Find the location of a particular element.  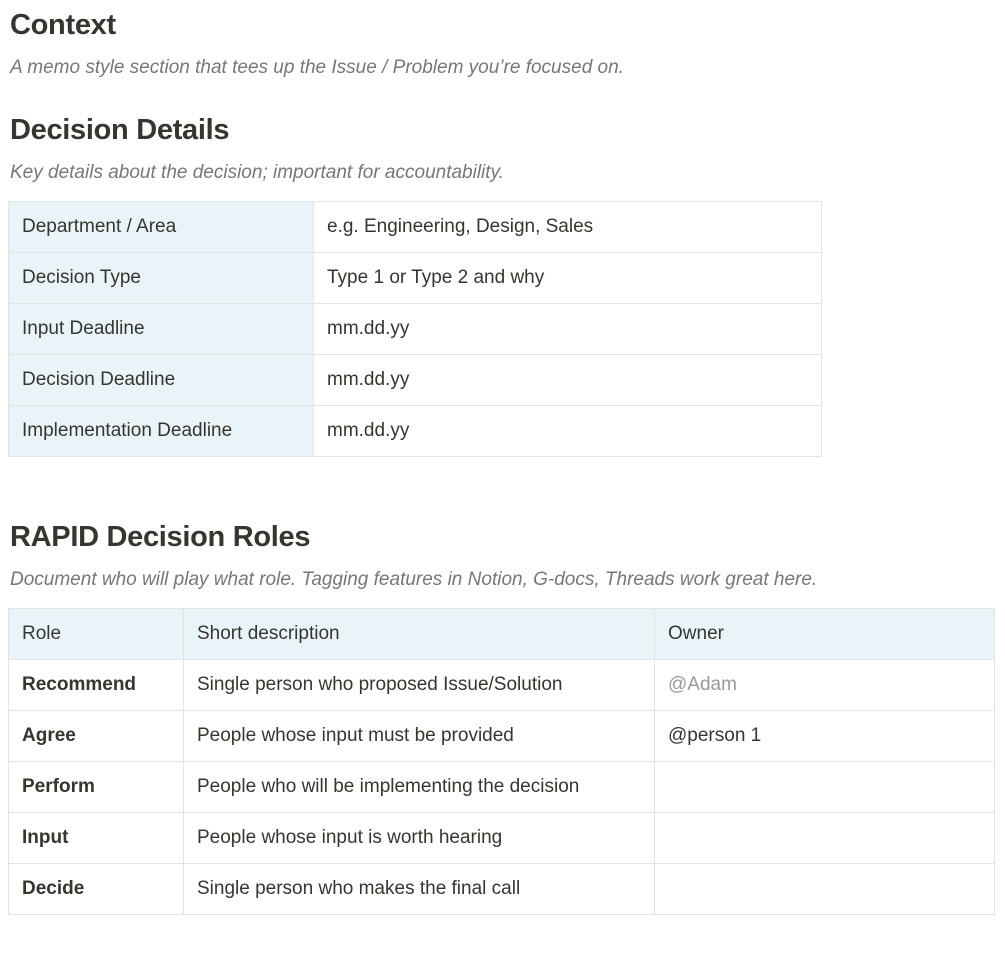

detail-label: Implementation Deadline is located at coordinates (161, 431).